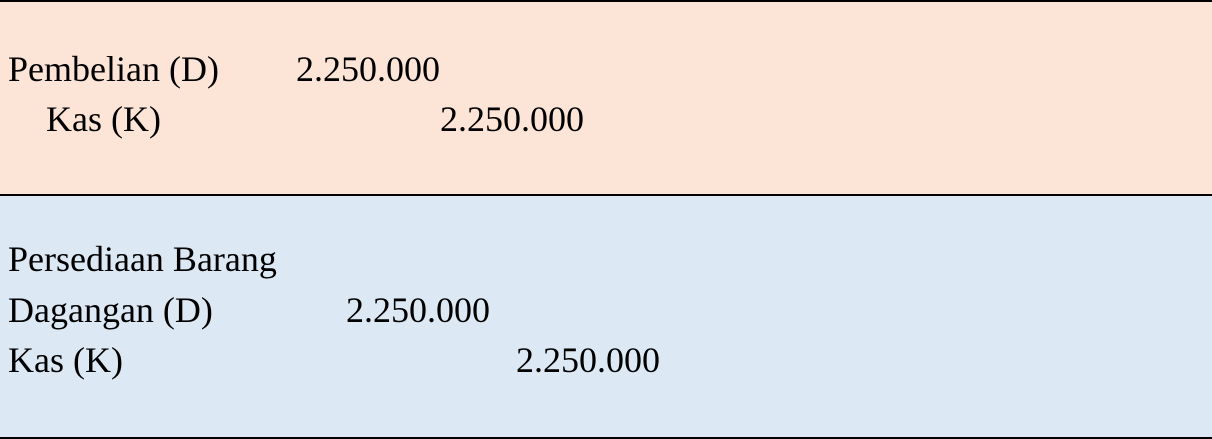 This screenshot has width=1212, height=439. Describe the element at coordinates (110, 310) in the screenshot. I see `account-inventory-line2: Dagangan (D)` at that location.